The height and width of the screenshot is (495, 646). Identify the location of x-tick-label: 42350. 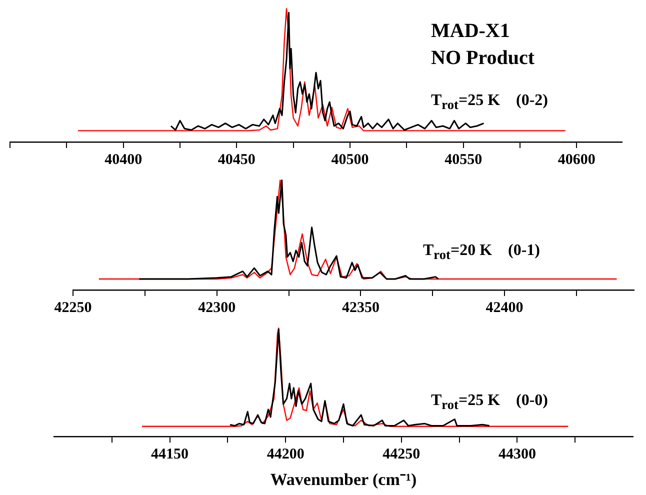
(361, 308).